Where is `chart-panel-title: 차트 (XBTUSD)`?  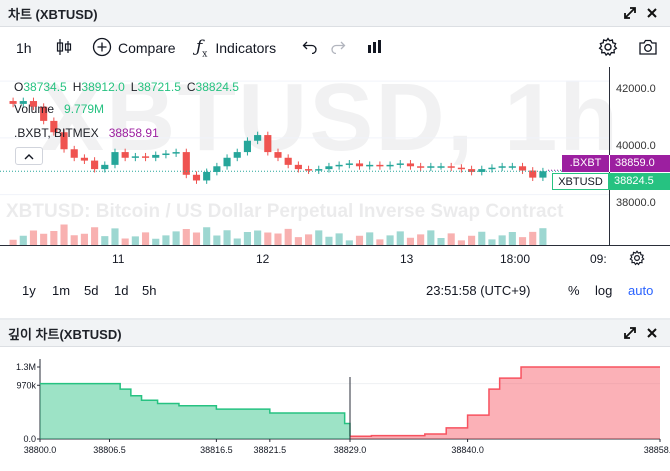 chart-panel-title: 차트 (XBTUSD) is located at coordinates (53, 14).